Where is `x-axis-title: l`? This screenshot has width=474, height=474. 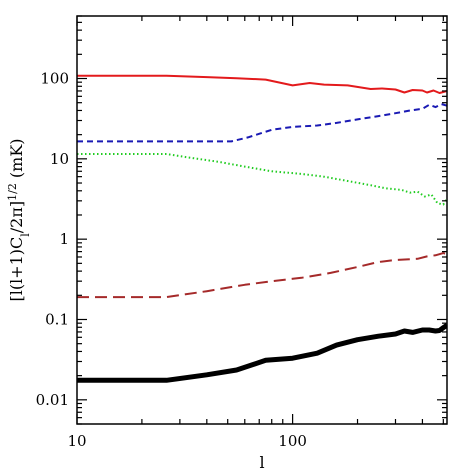 x-axis-title: l is located at coordinates (261, 462).